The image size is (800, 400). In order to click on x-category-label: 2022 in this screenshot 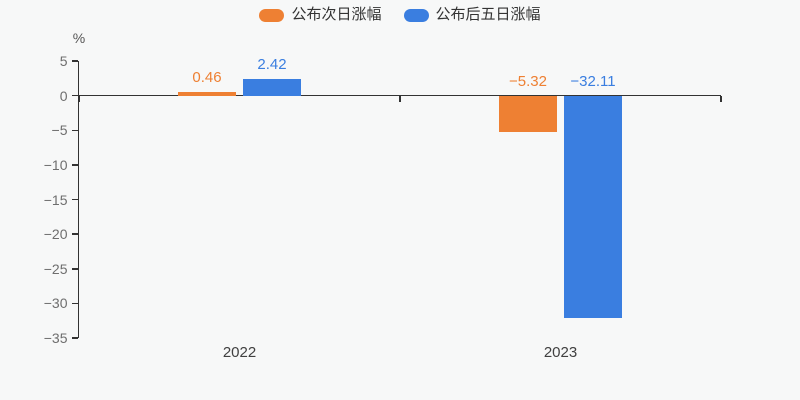, I will do `click(239, 352)`.